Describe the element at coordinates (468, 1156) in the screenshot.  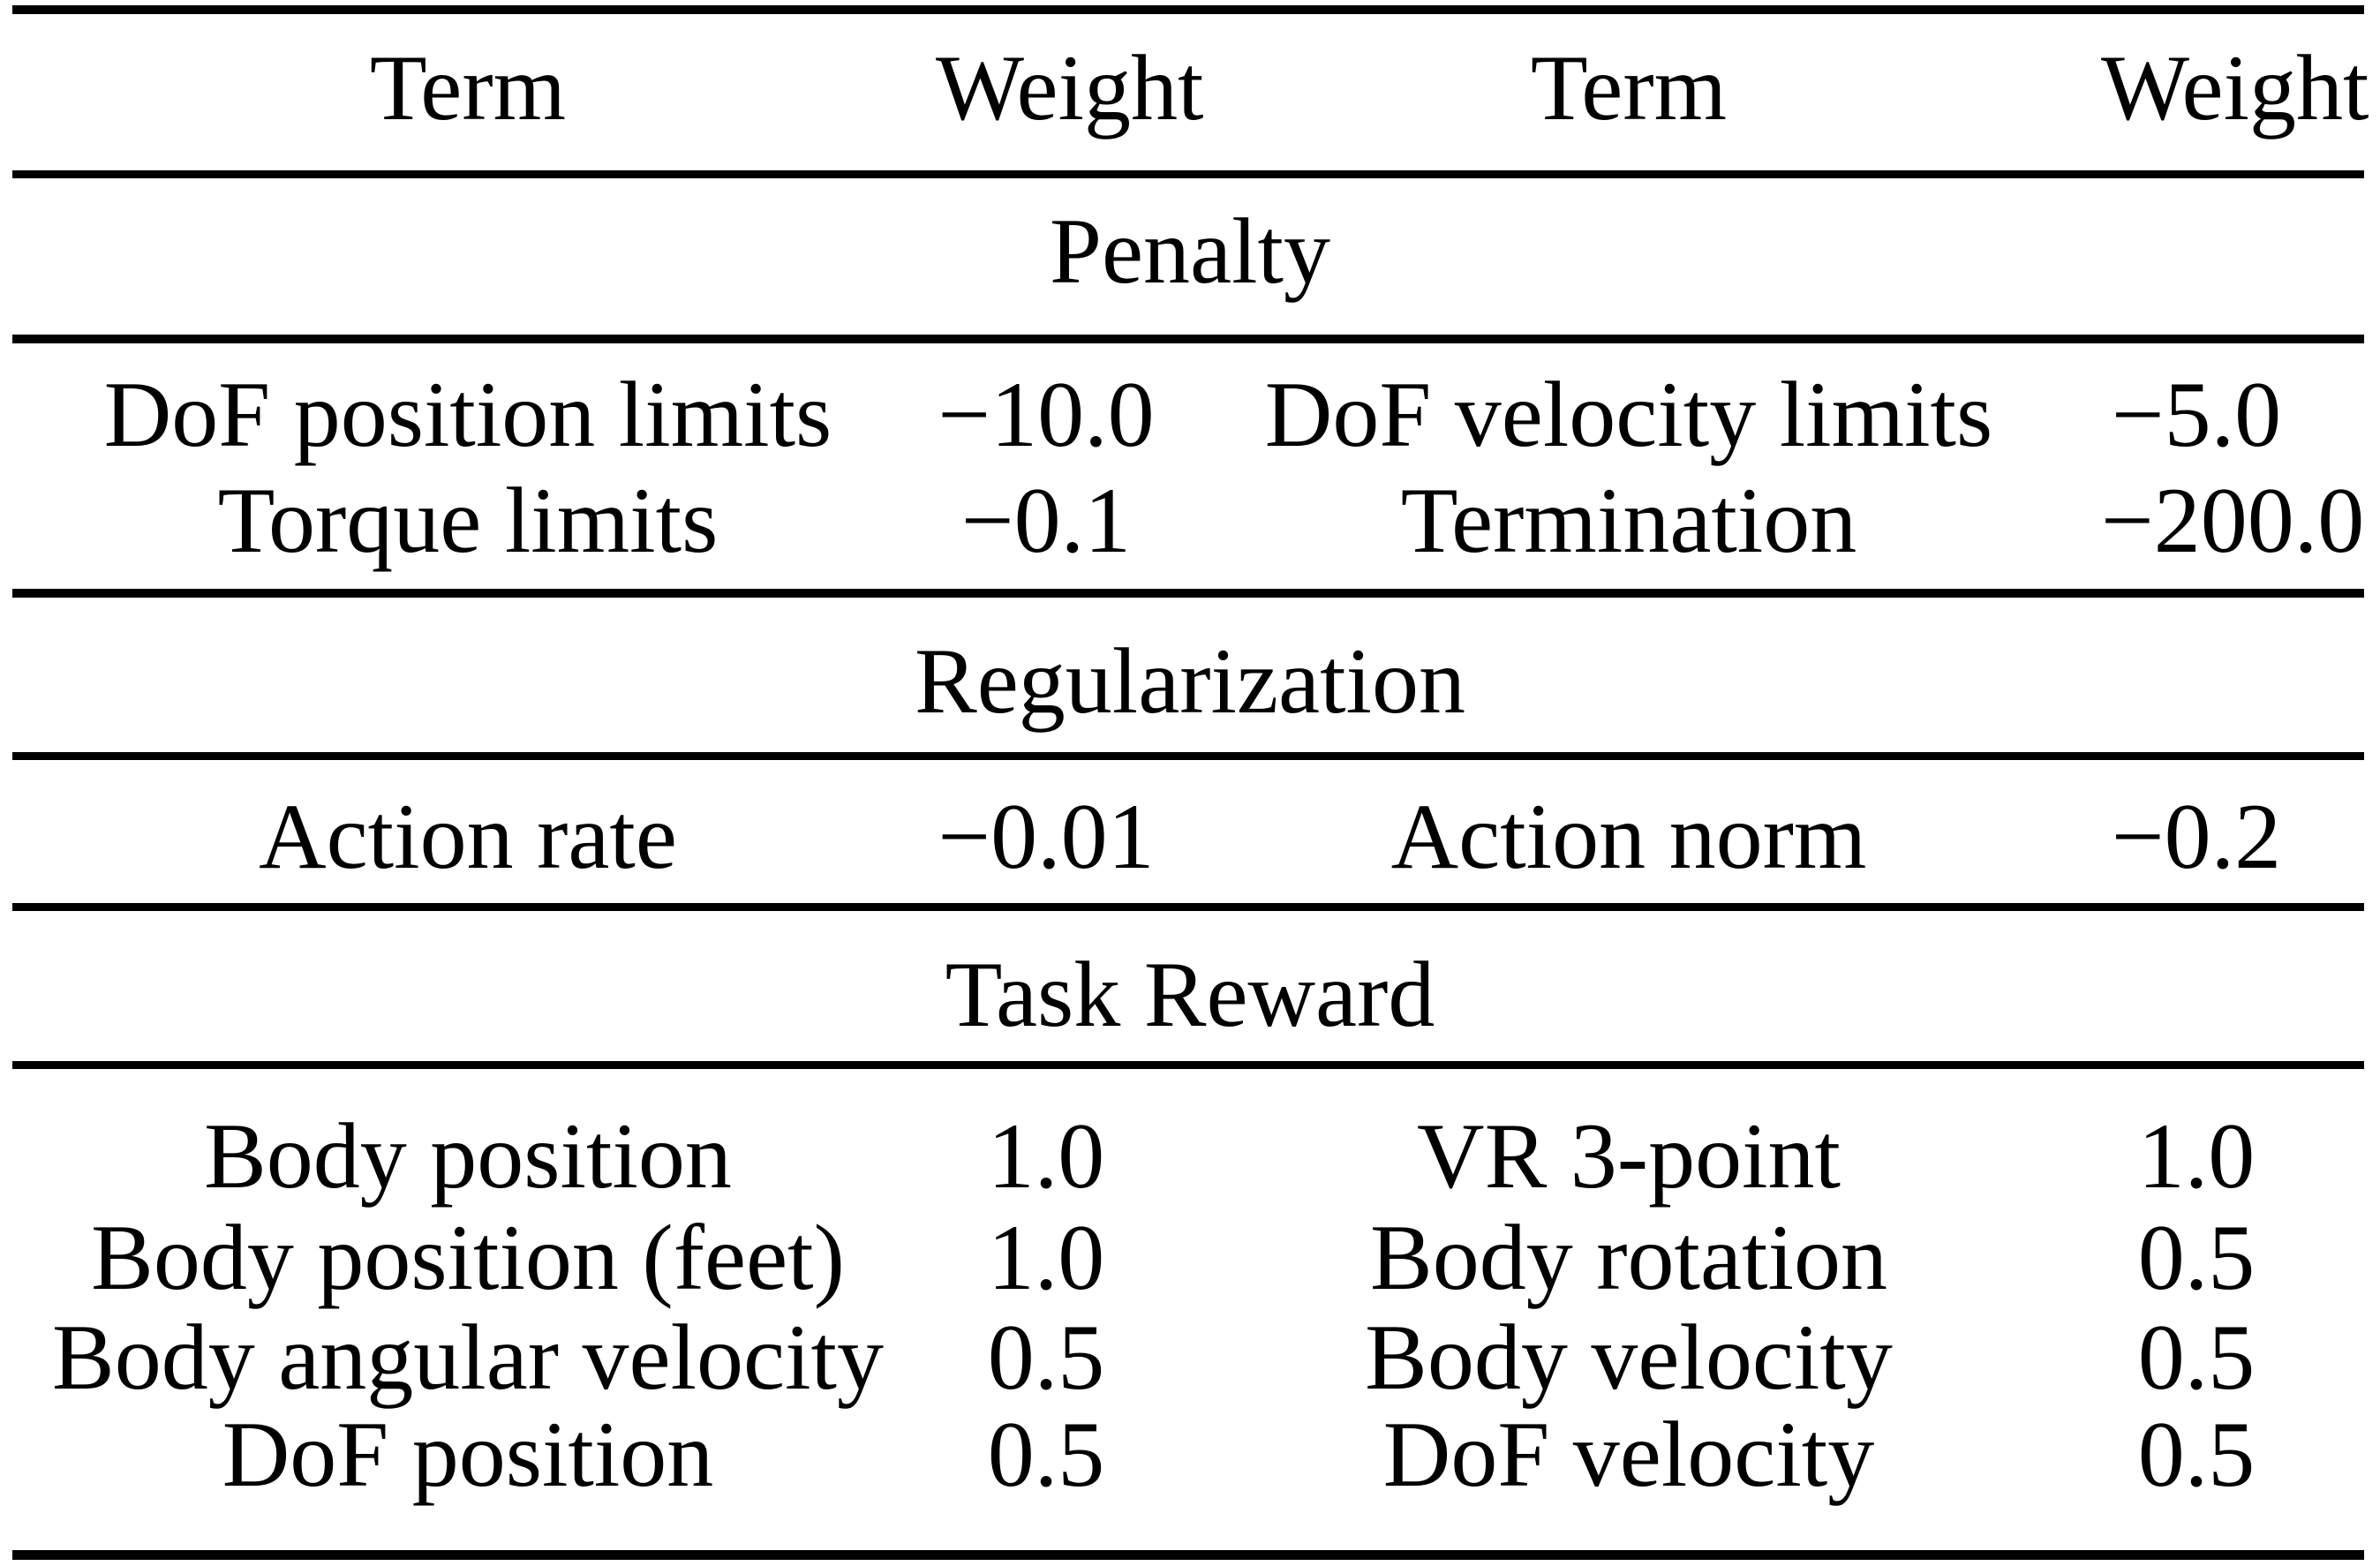
I see `term-cell: Body position` at that location.